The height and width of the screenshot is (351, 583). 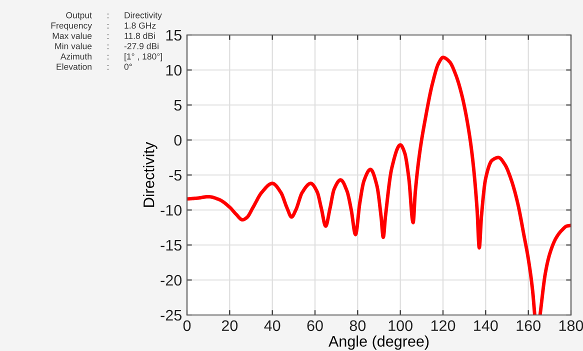 What do you see at coordinates (111, 57) in the screenshot?
I see `text: Azimuth : [1° , 180°]` at bounding box center [111, 57].